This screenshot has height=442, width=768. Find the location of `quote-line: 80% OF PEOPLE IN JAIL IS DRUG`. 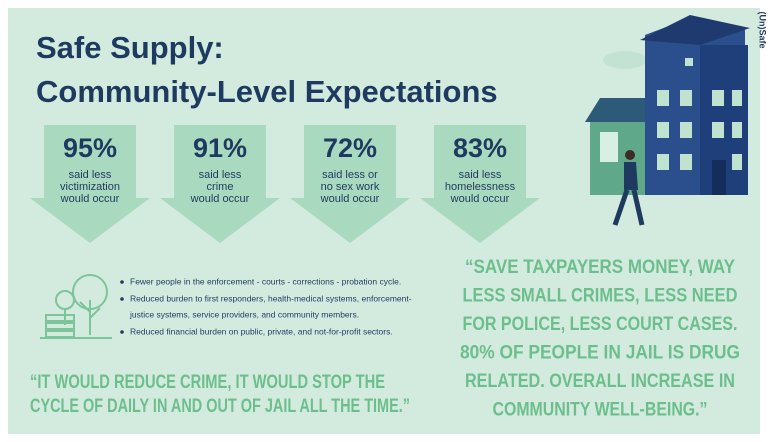

quote-line: 80% OF PEOPLE IN JAIL IS DRUG is located at coordinates (600, 353).